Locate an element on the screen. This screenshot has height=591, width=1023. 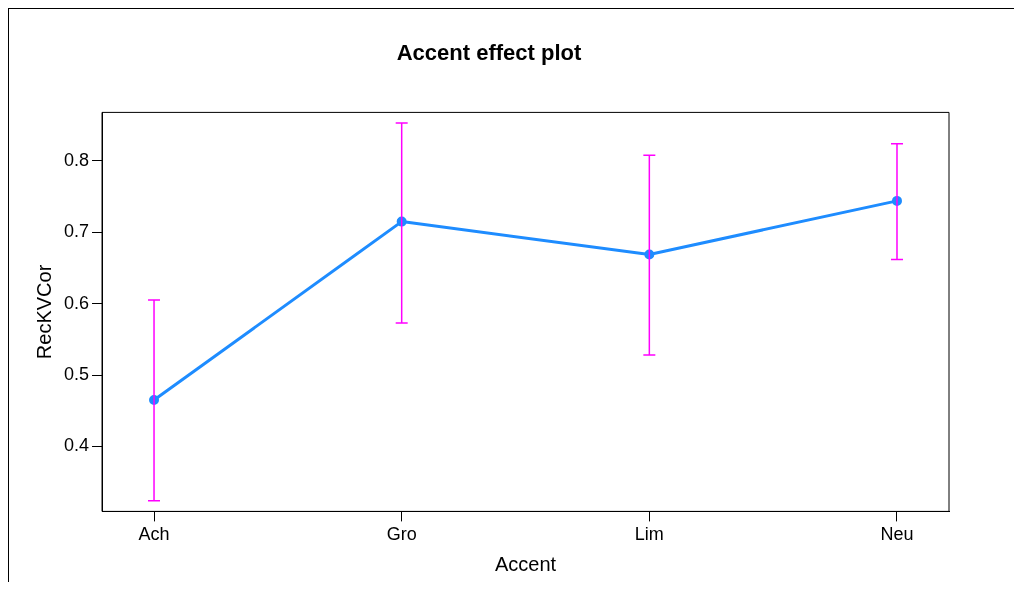
y-tick-label: 0.4 is located at coordinates (76, 445).